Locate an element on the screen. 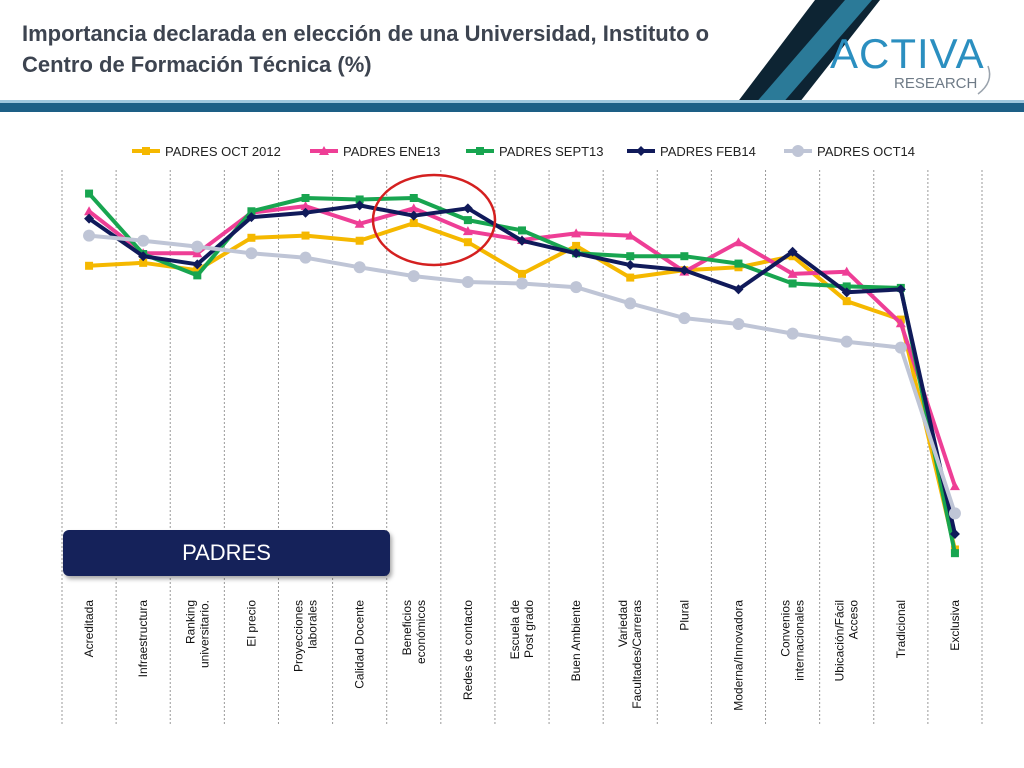 The width and height of the screenshot is (1024, 768). logo-subtitle: RESEARCH is located at coordinates (935, 83).